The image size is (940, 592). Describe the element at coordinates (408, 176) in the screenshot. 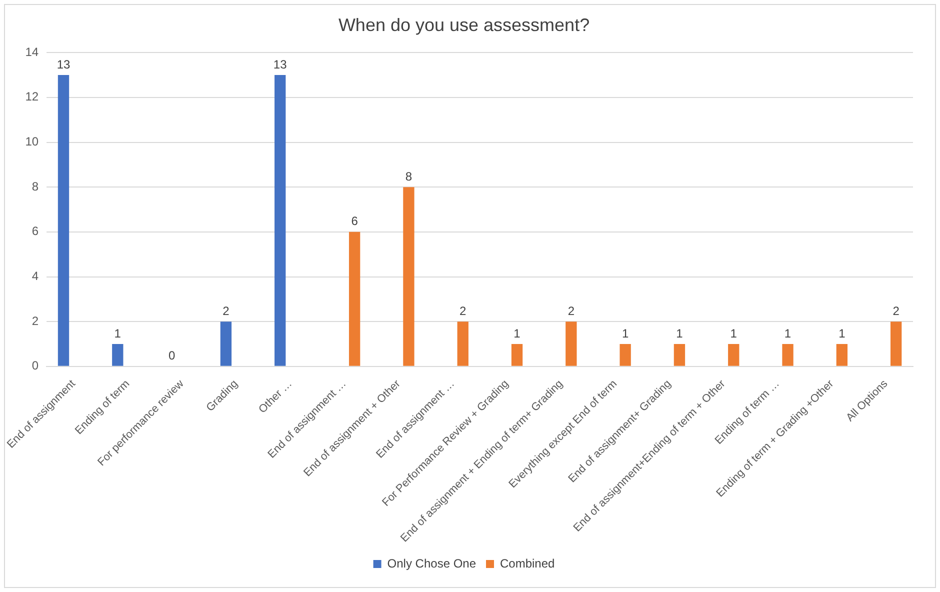

I see `data-label: 8` at that location.